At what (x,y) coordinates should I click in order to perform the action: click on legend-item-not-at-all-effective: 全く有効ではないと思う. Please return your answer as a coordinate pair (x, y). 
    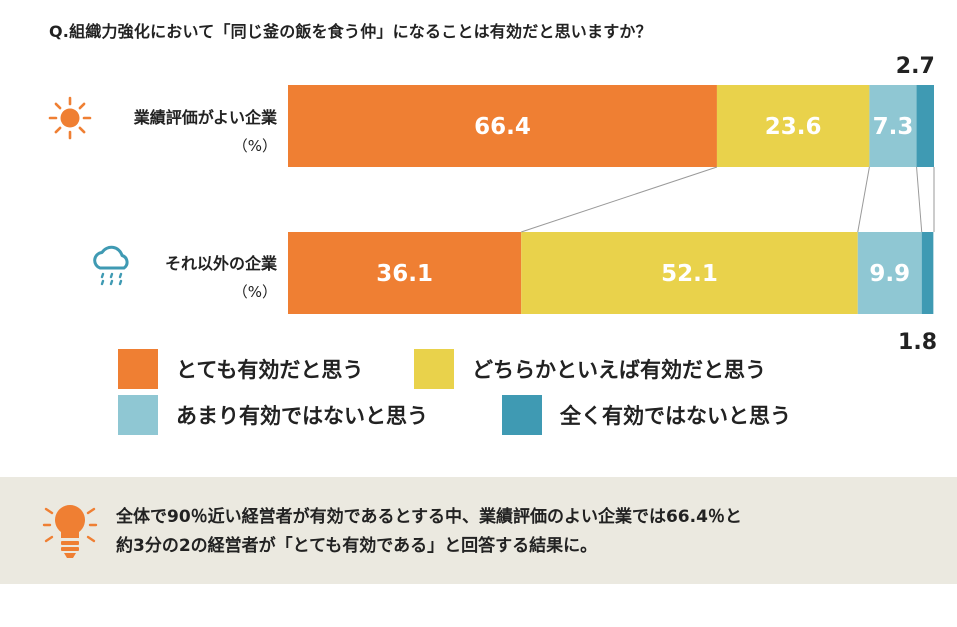
    Looking at the image, I should click on (646, 415).